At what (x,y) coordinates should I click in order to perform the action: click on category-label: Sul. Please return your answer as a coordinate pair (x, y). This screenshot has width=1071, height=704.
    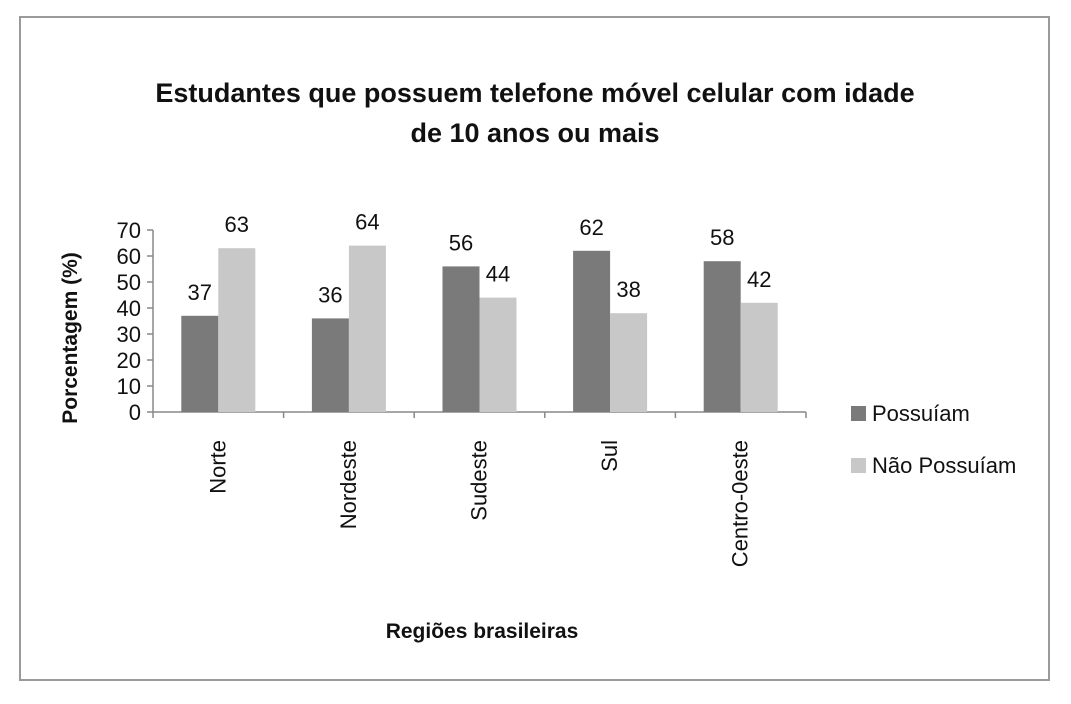
    Looking at the image, I should click on (609, 456).